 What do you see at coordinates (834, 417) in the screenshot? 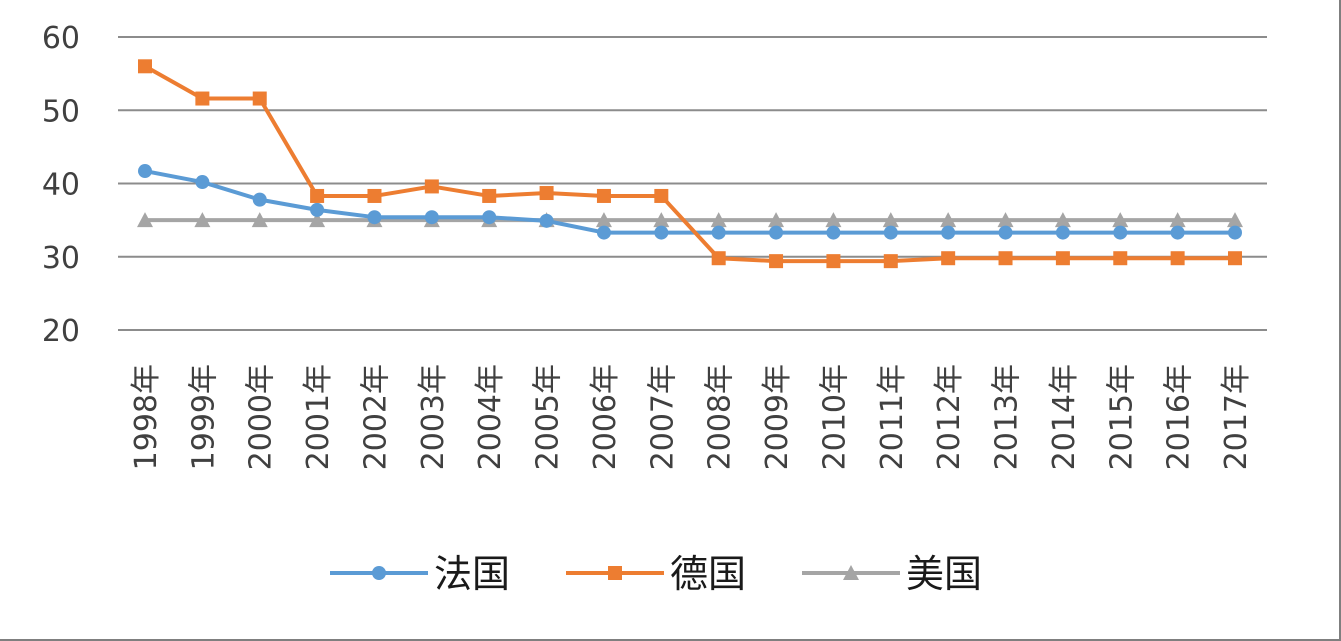
I see `x-tick-label: 2010年` at bounding box center [834, 417].